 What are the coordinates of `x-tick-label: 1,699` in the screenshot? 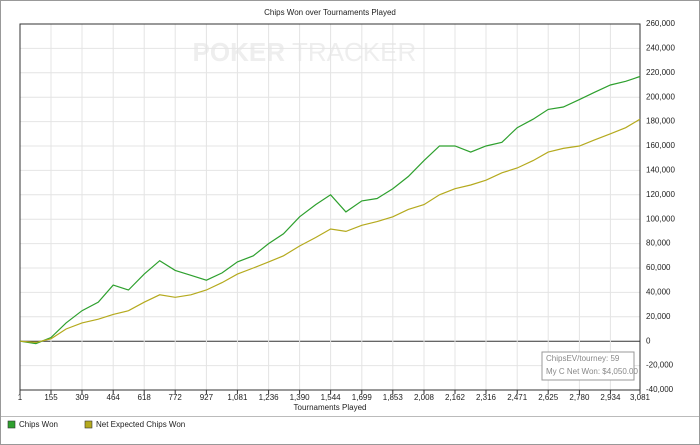 It's located at (362, 397).